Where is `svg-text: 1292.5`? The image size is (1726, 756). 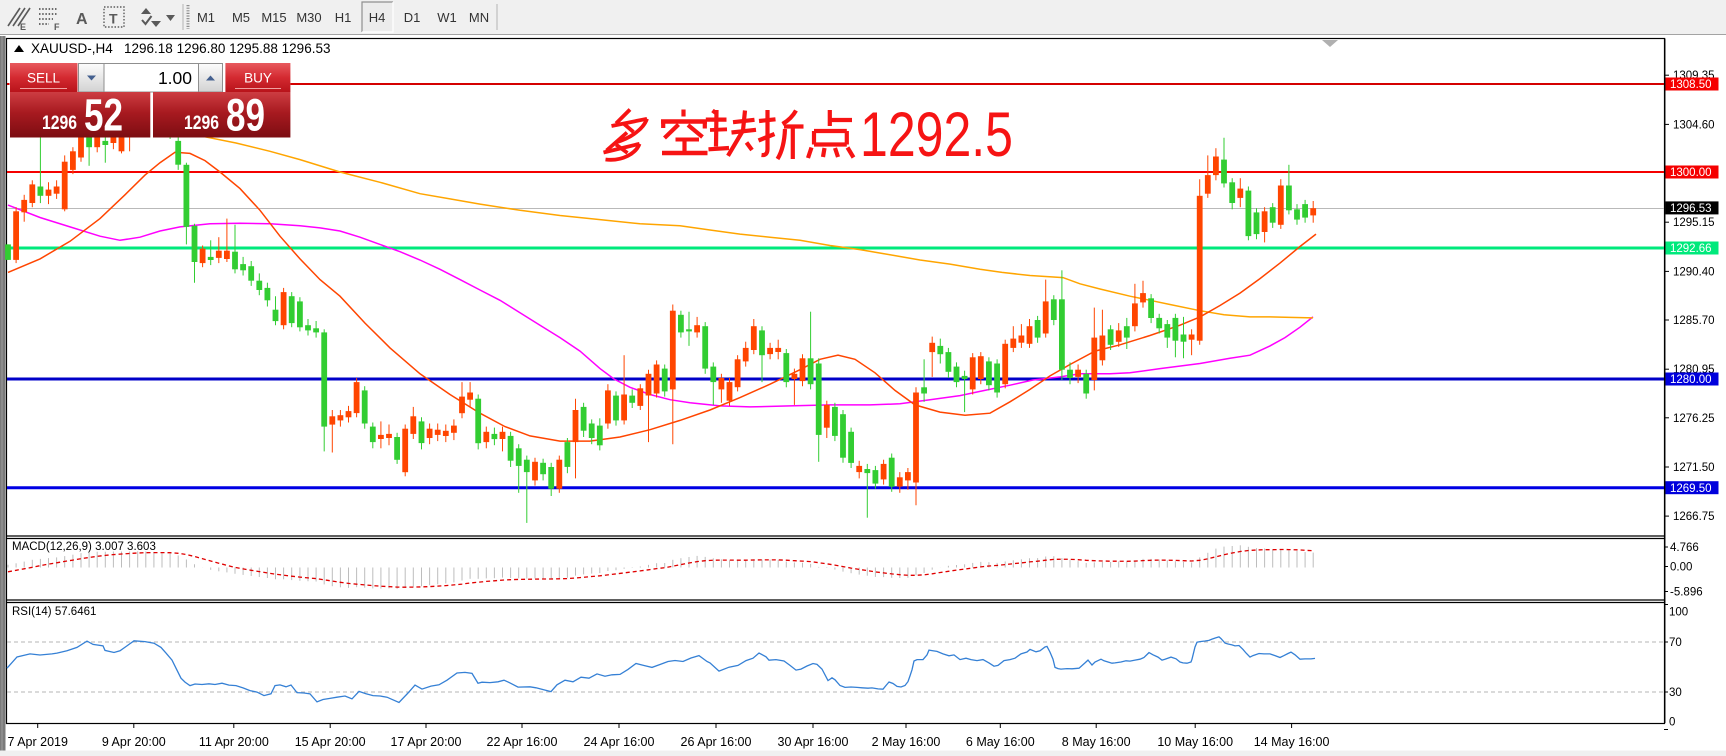
svg-text: 1292.5 is located at coordinates (936, 135).